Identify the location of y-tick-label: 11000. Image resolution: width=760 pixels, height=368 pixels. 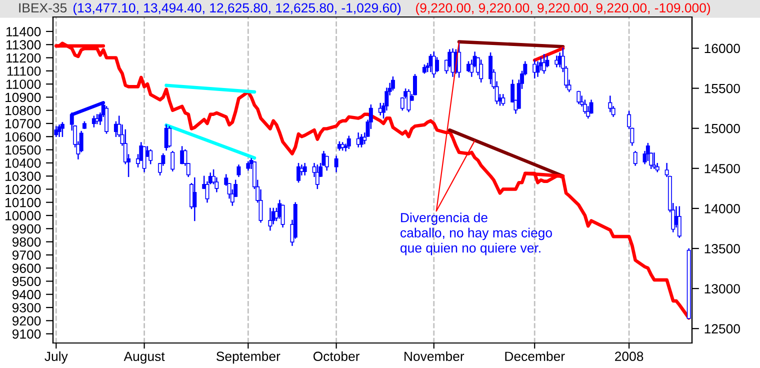
(23, 84).